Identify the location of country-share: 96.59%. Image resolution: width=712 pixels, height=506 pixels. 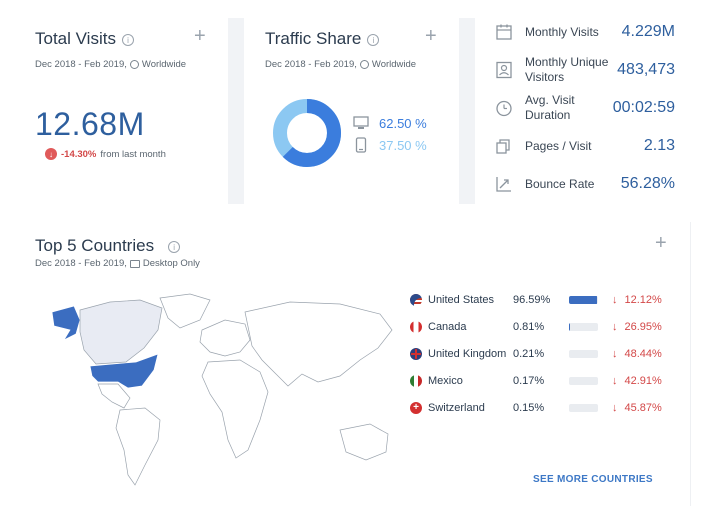
(532, 300).